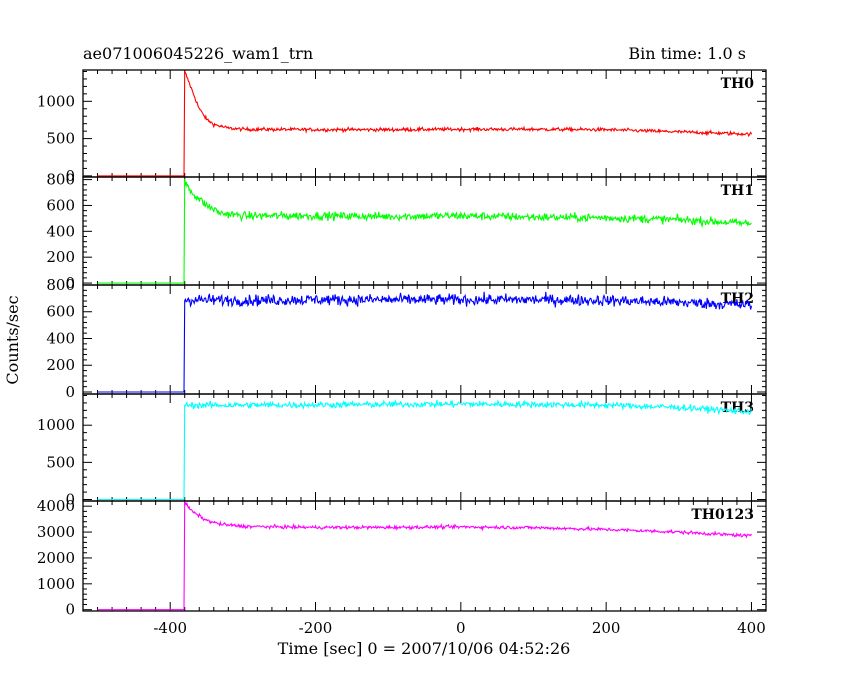  Describe the element at coordinates (738, 84) in the screenshot. I see `series-label-th0: TH0` at that location.